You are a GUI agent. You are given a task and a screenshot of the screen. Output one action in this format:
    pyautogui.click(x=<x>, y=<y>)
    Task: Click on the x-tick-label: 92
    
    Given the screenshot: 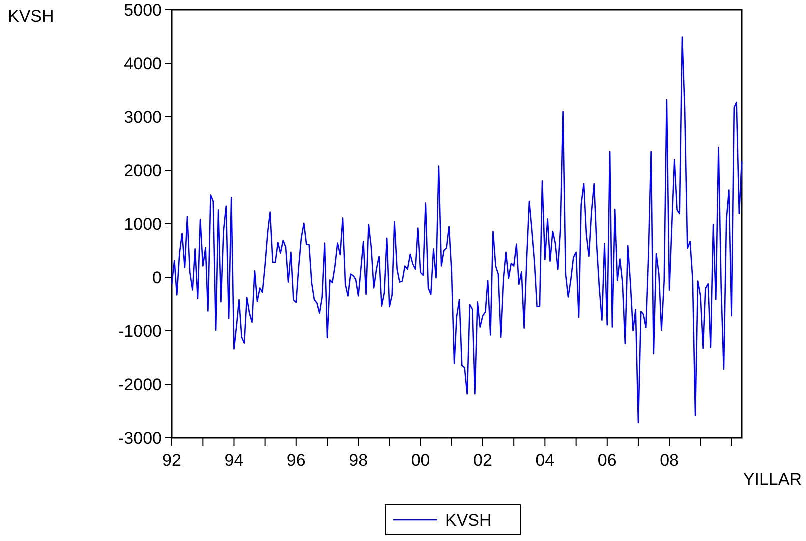 What is the action you would take?
    pyautogui.click(x=172, y=460)
    